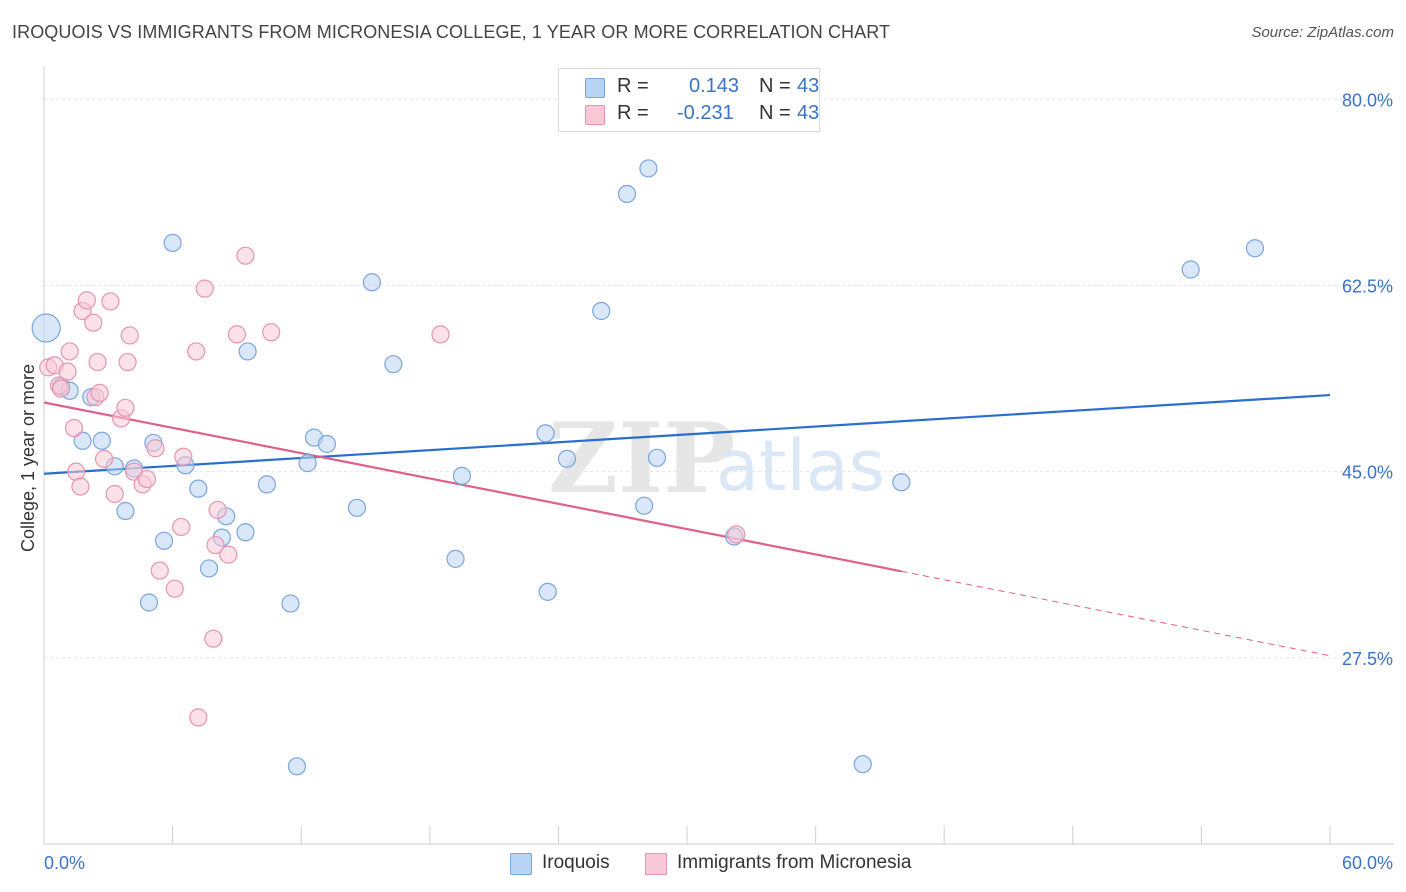 The height and width of the screenshot is (892, 1406). What do you see at coordinates (1367, 286) in the screenshot?
I see `y-tick-label: 62.5%` at bounding box center [1367, 286].